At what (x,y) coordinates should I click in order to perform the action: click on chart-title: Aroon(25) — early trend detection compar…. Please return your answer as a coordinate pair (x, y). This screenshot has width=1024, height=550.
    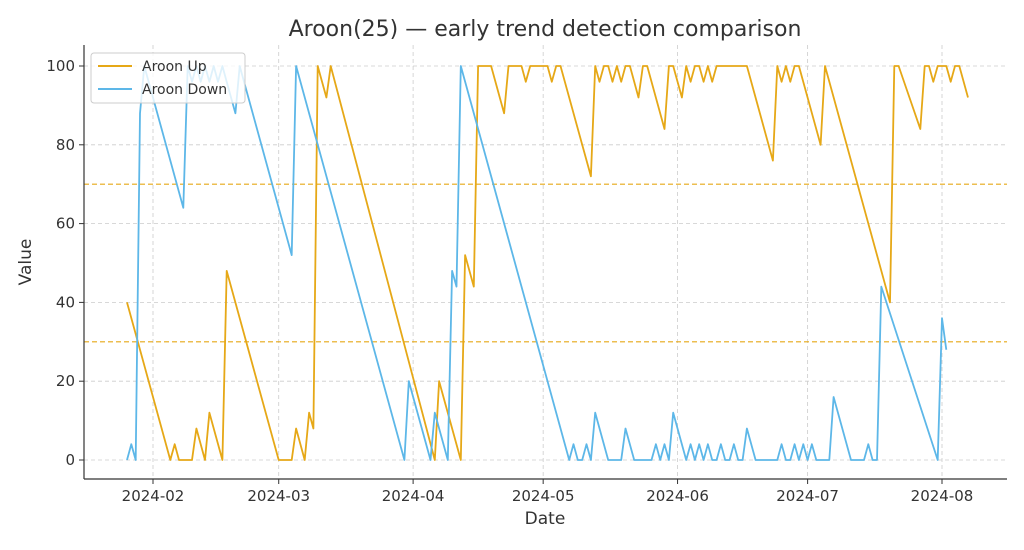
    Looking at the image, I should click on (545, 29).